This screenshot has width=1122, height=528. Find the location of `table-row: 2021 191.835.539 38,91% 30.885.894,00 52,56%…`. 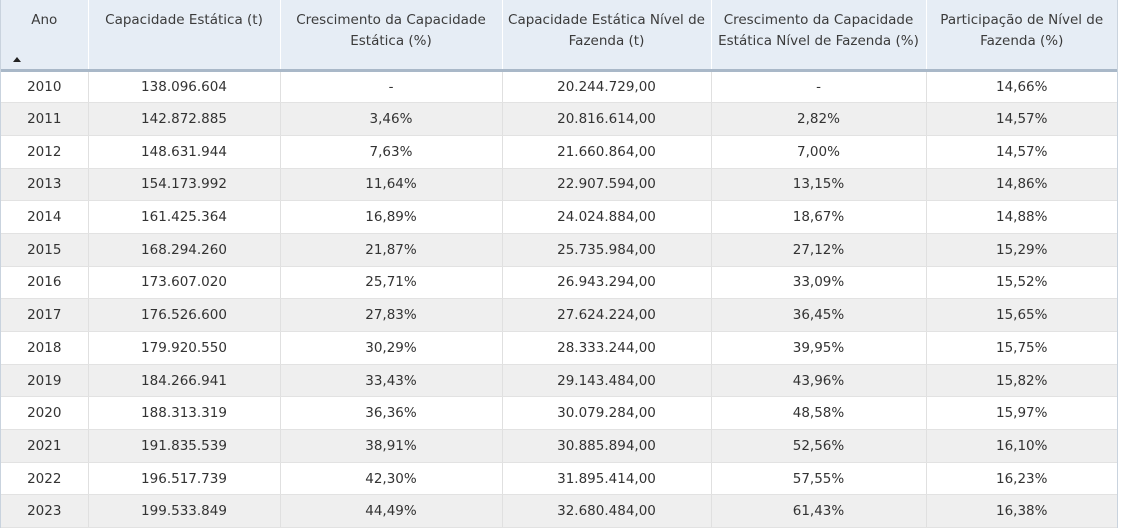

table-row: 2021 191.835.539 38,91% 30.885.894,00 52,56%… is located at coordinates (559, 446).